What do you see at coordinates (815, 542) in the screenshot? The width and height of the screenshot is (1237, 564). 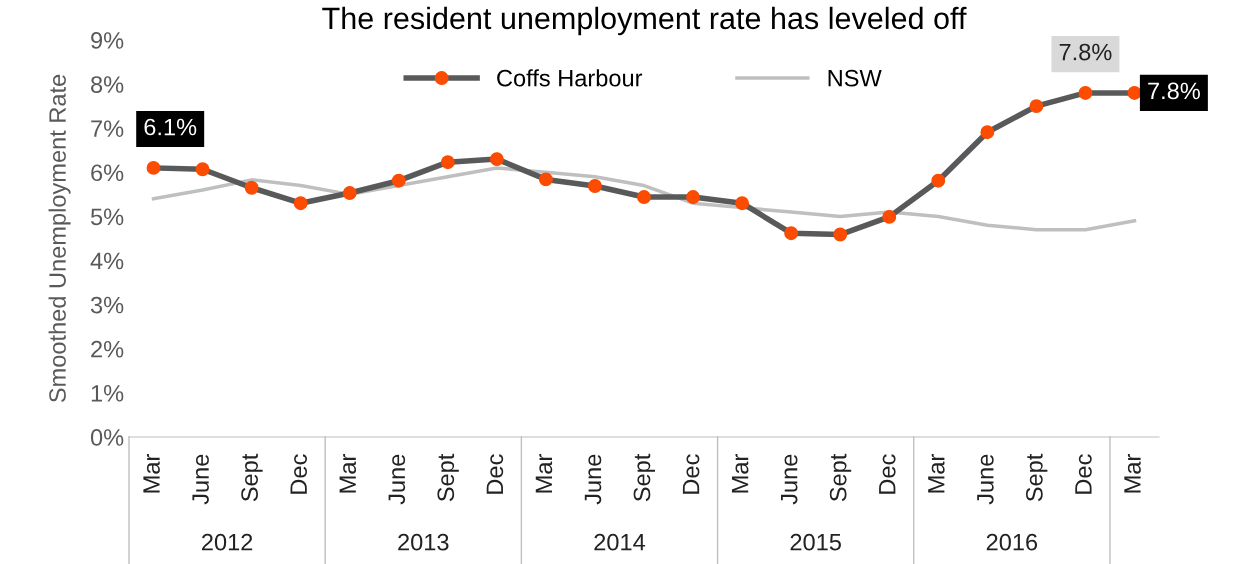 I see `text: 2015` at bounding box center [815, 542].